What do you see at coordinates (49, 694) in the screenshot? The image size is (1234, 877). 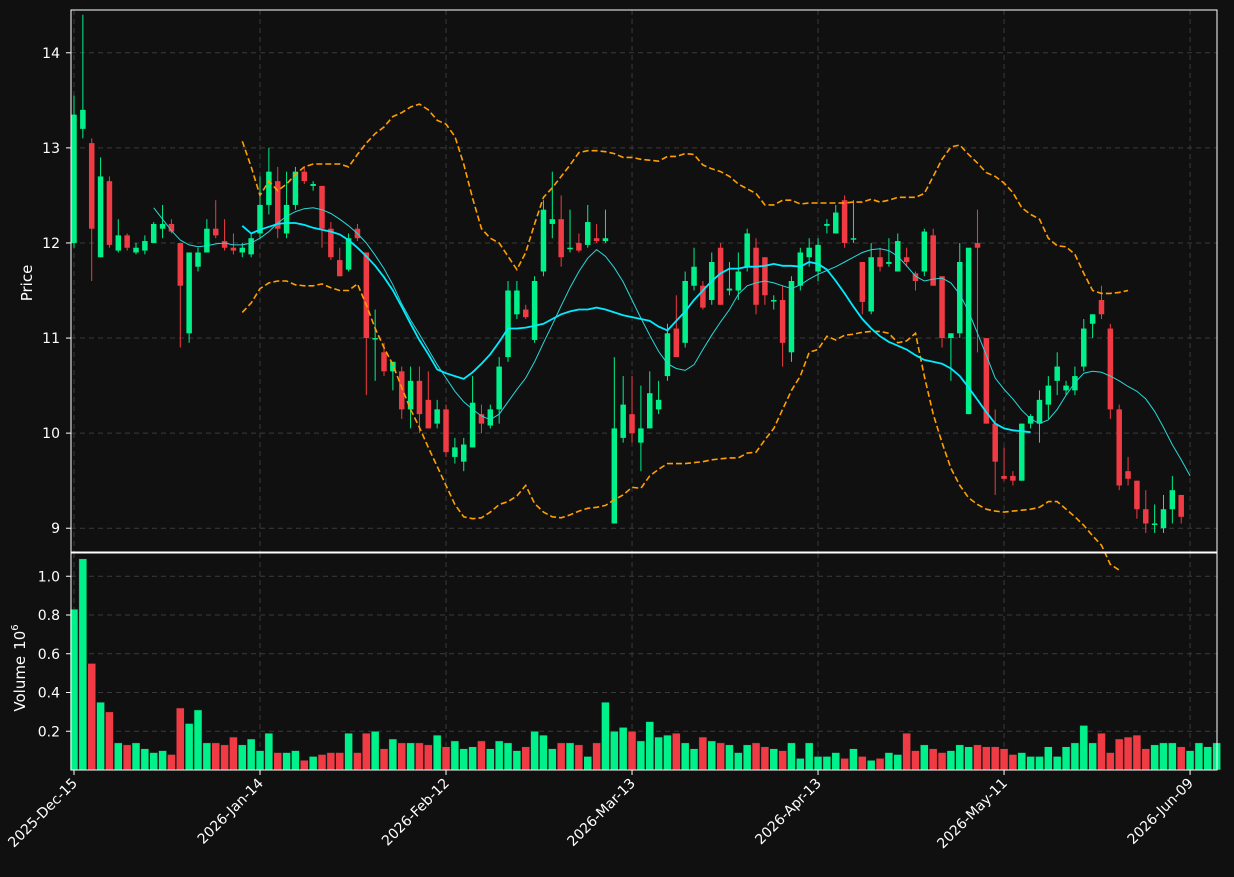 I see `volume-tick-label: 0.4` at bounding box center [49, 694].